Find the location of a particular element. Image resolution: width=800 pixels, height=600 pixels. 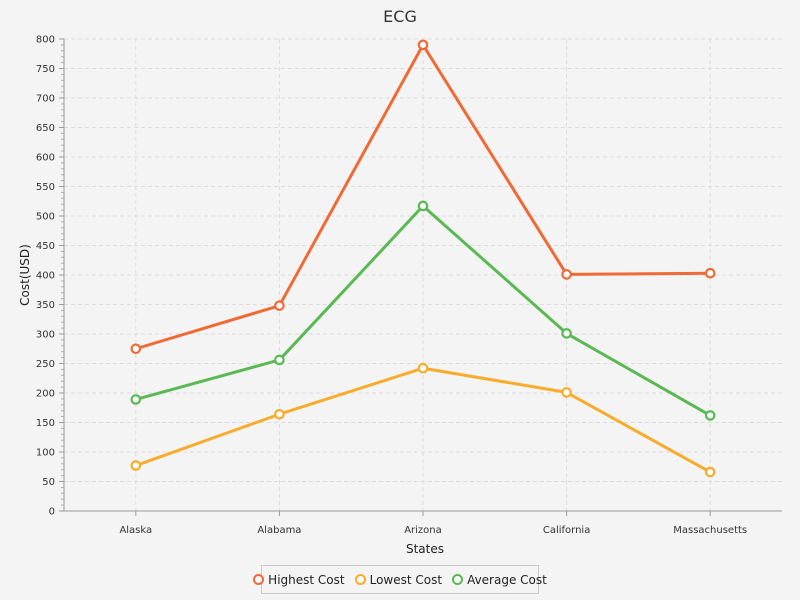

y-tick-label: 400 is located at coordinates (45, 276).